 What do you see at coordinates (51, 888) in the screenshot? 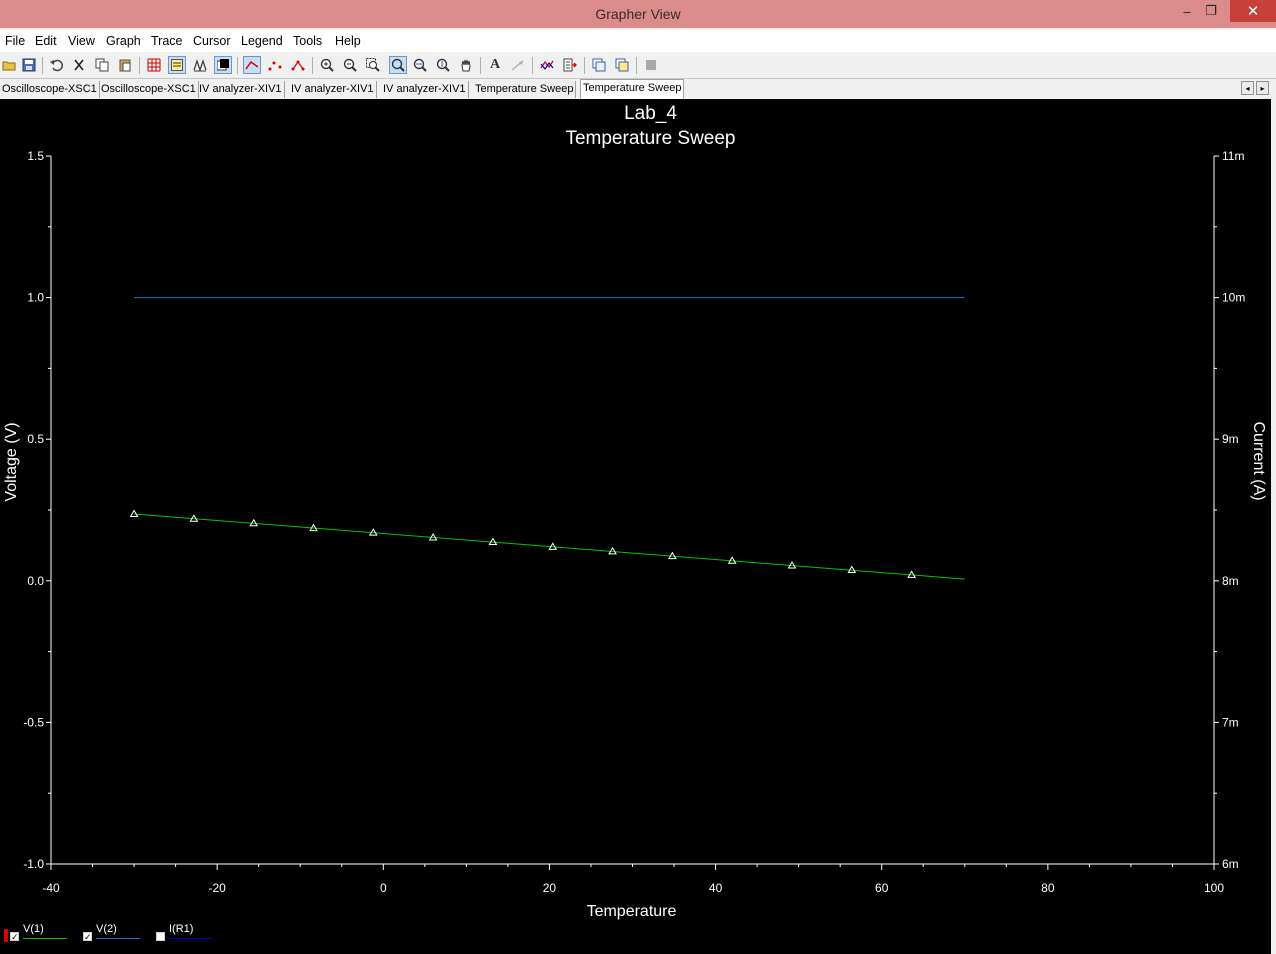
I see `x-tick-label: -40` at bounding box center [51, 888].